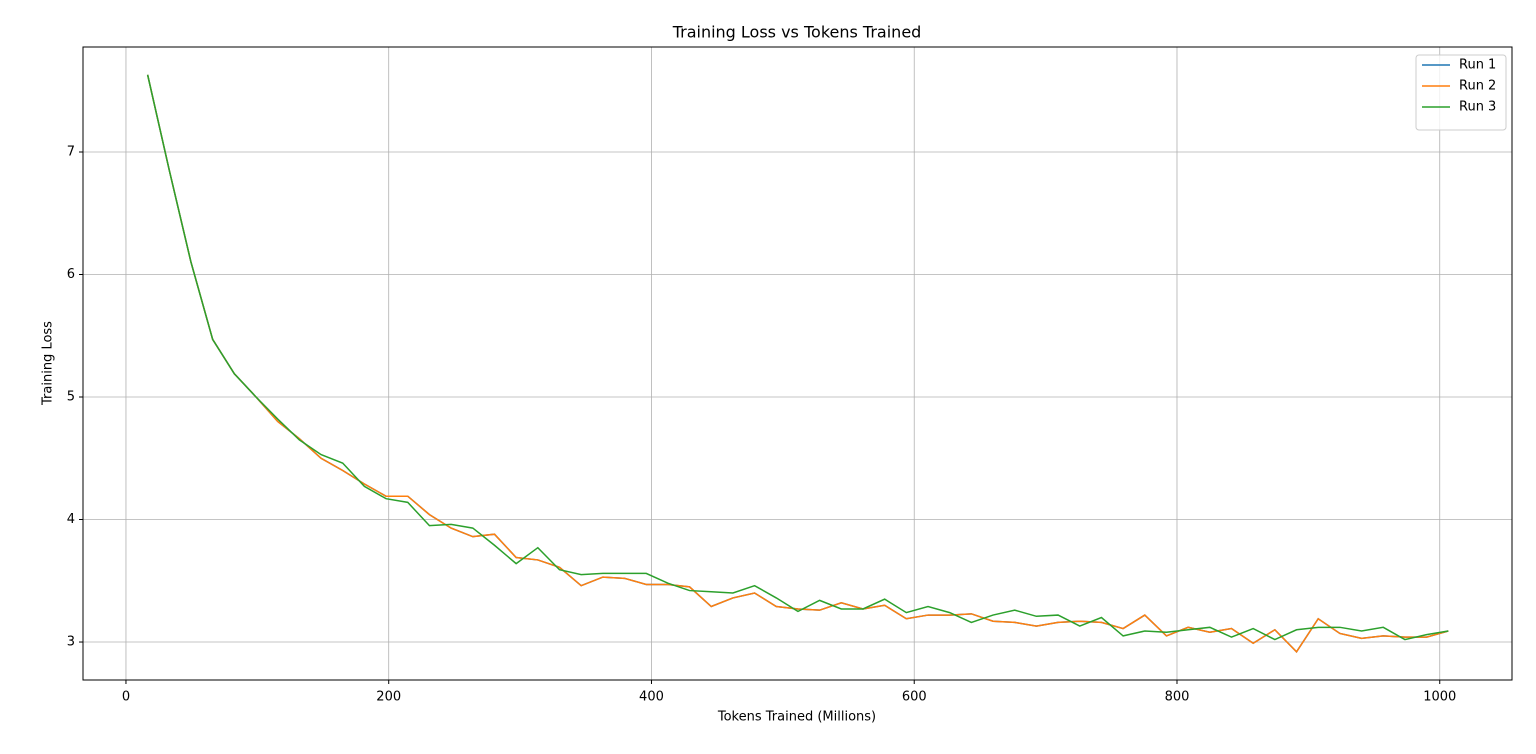 The image size is (1536, 754). What do you see at coordinates (796, 717) in the screenshot?
I see `x-axis-label: Tokens Trained (Millions)` at bounding box center [796, 717].